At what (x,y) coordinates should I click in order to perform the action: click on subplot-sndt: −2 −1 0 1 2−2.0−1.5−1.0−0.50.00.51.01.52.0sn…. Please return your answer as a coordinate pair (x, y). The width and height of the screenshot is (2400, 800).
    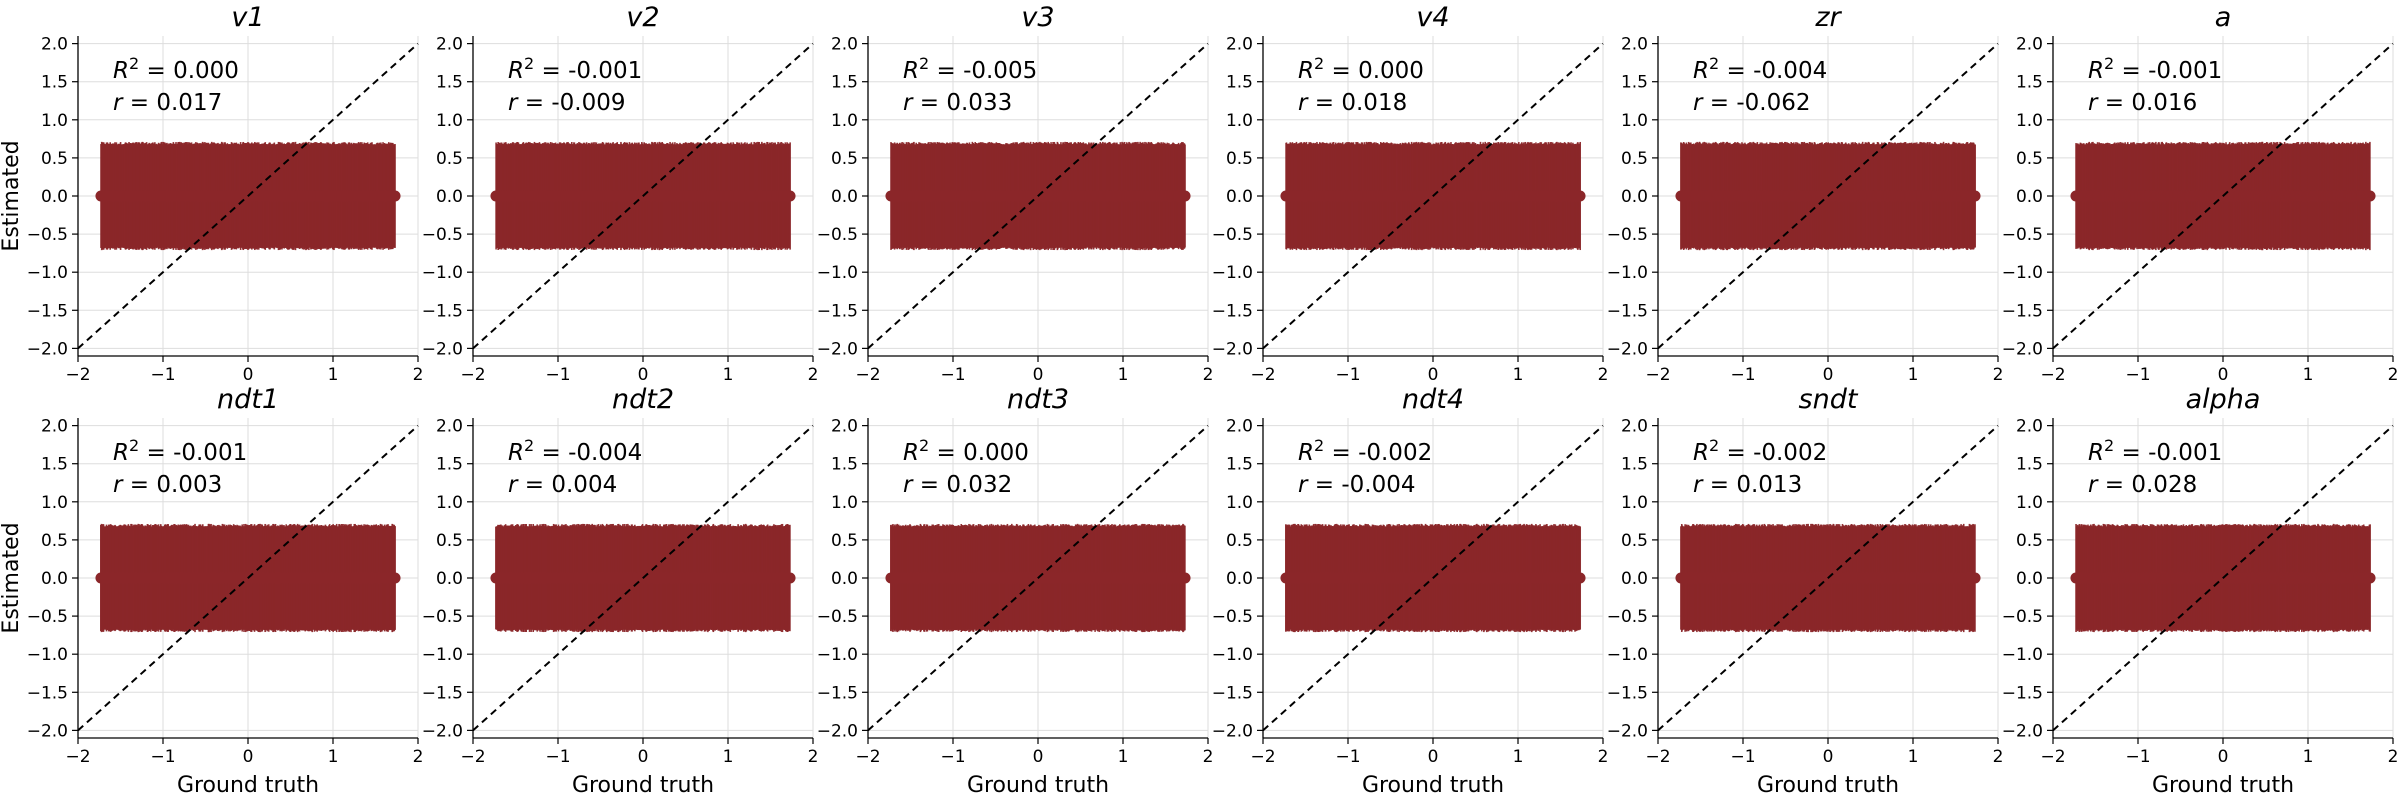
    Looking at the image, I should click on (1805, 591).